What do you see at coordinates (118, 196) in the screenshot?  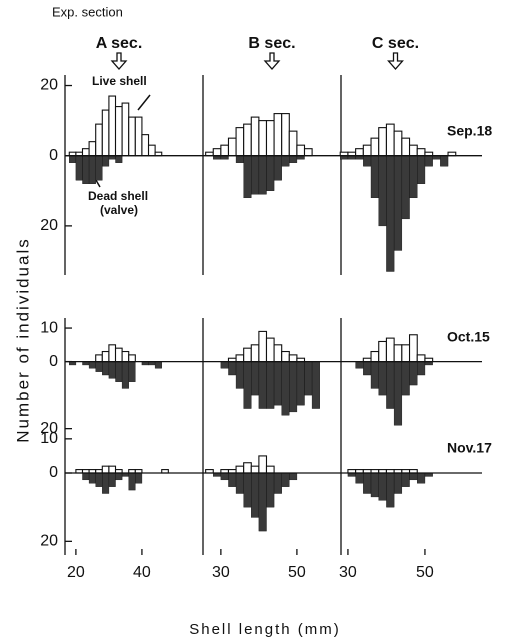 I see `annotation: Dead shell` at bounding box center [118, 196].